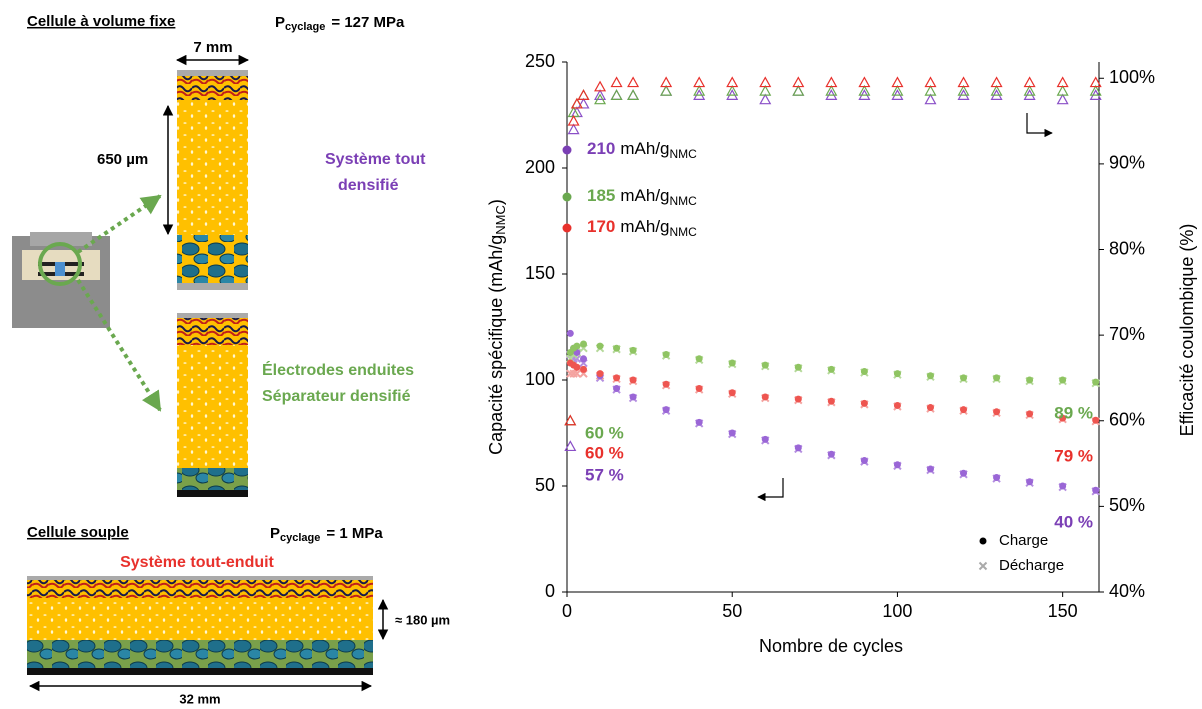 The image size is (1202, 709). I want to click on legend-item: Charge, so click(1013, 540).